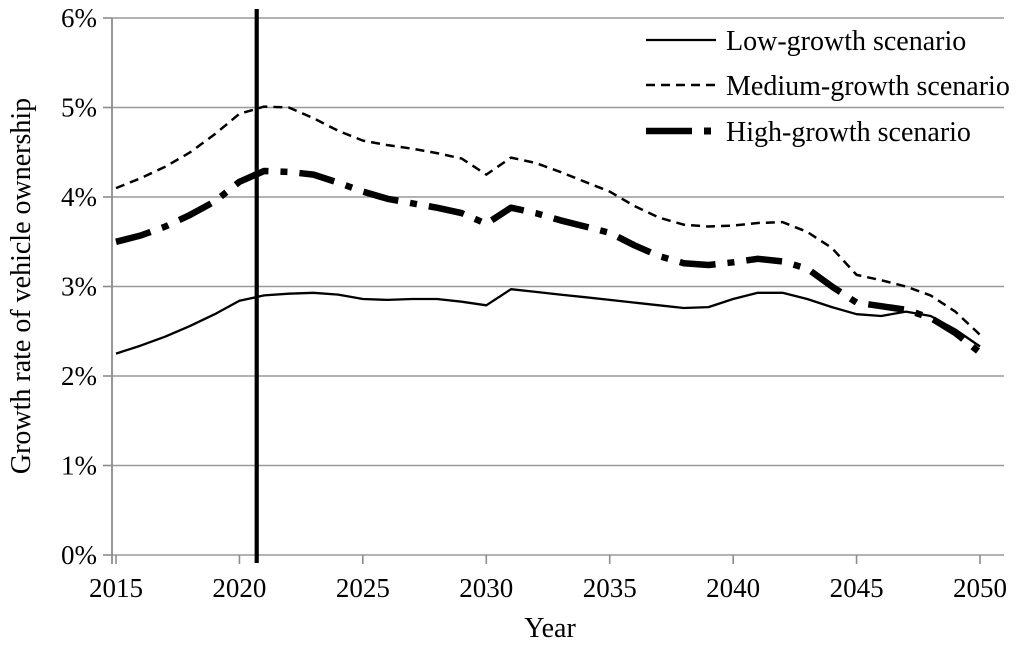 The height and width of the screenshot is (647, 1024). I want to click on x-tick-label-2015: 2015, so click(116, 588).